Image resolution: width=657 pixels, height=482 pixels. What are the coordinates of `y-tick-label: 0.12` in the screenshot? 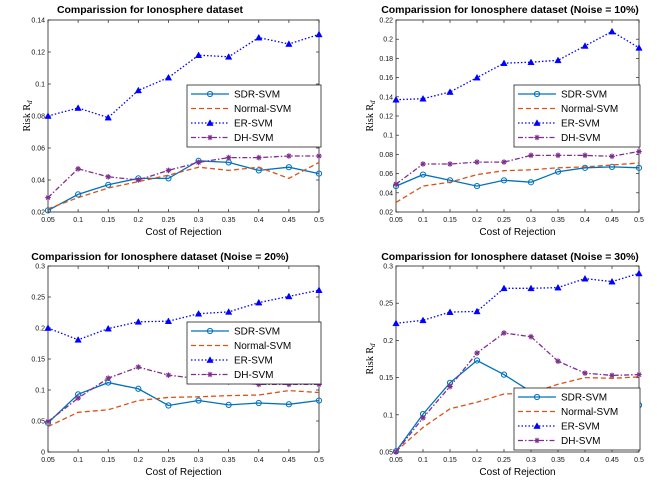 It's located at (386, 117).